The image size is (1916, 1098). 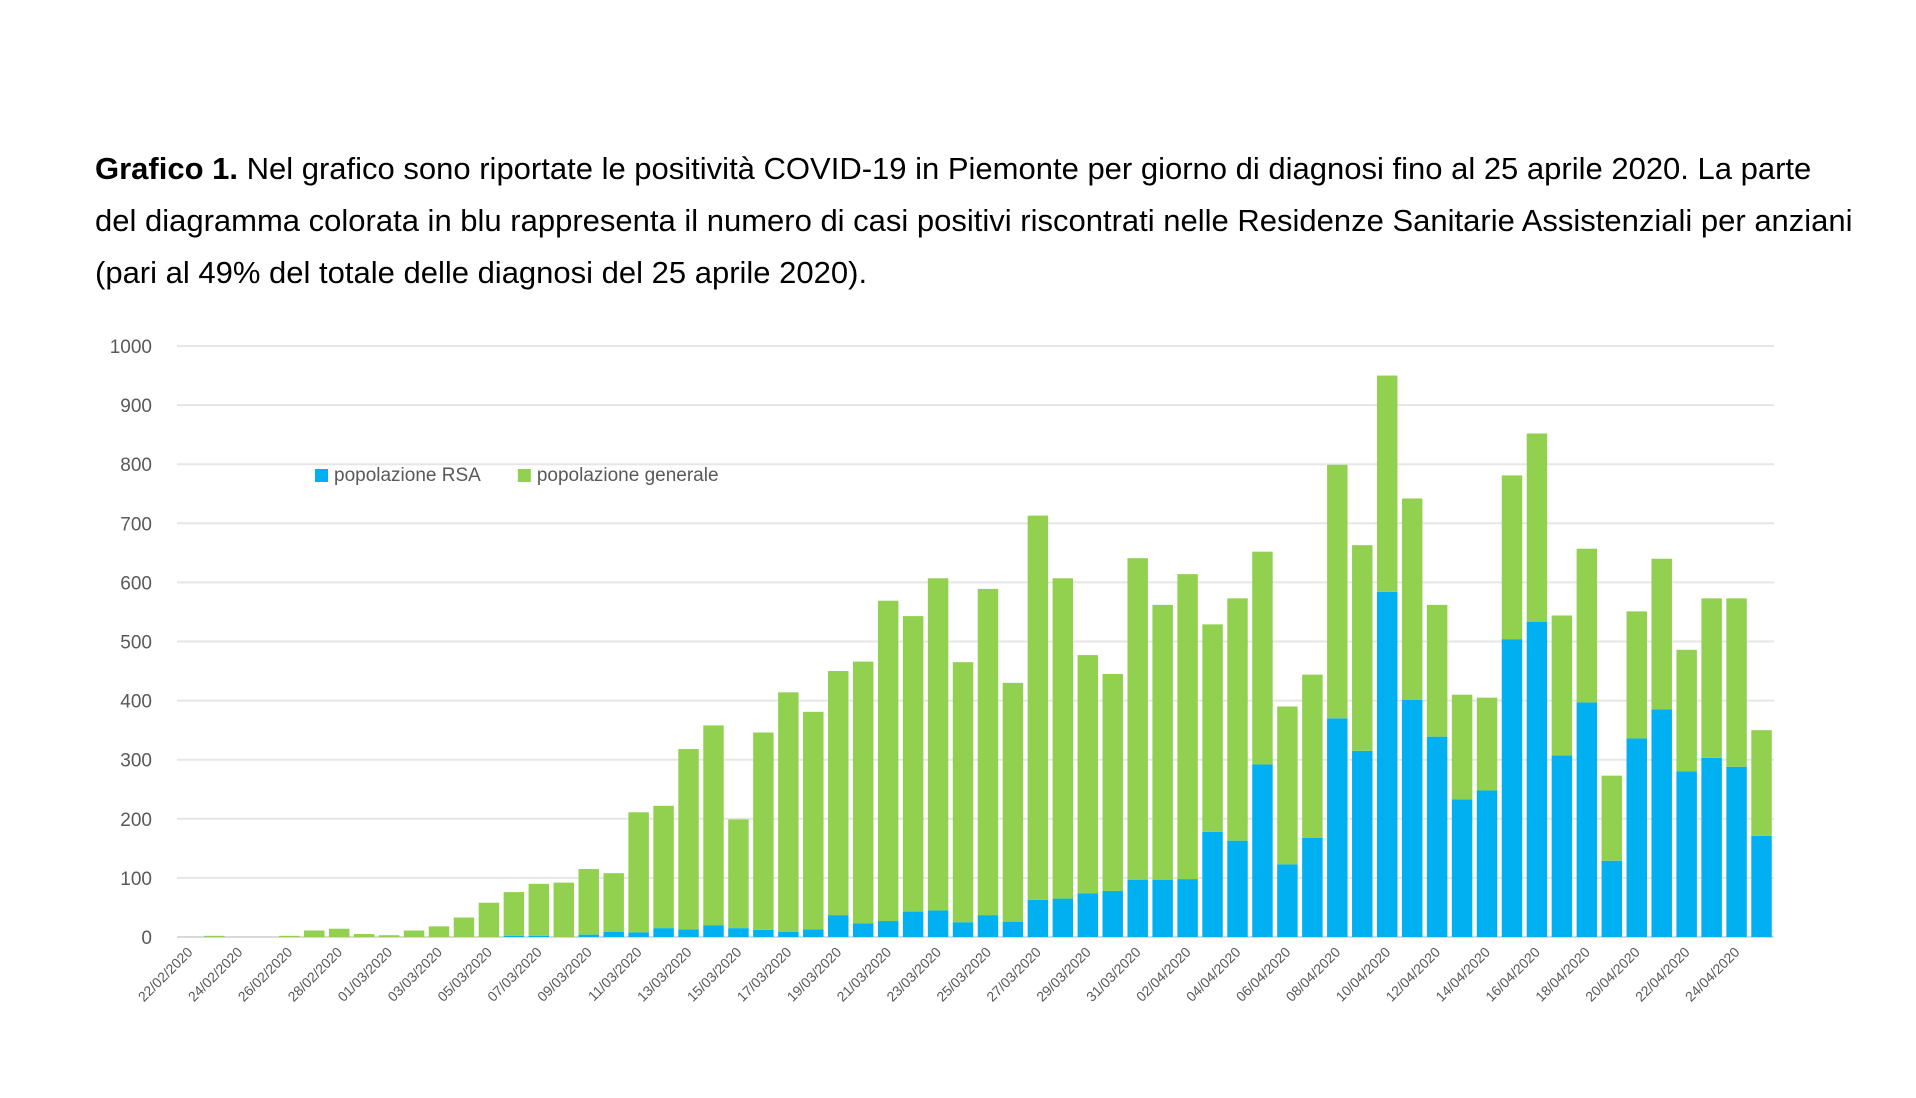 I want to click on legend-label: popolazione generale, so click(x=628, y=475).